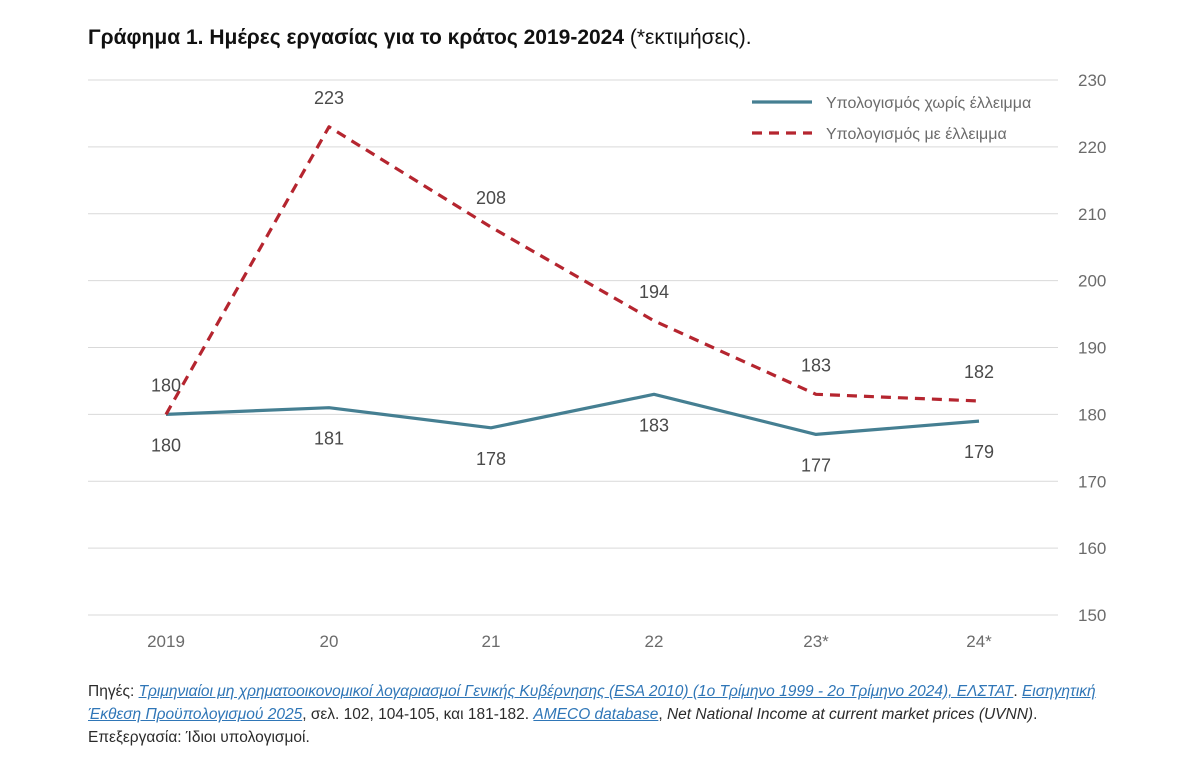  What do you see at coordinates (596, 714) in the screenshot?
I see `source-link-ameco: AMECO database` at bounding box center [596, 714].